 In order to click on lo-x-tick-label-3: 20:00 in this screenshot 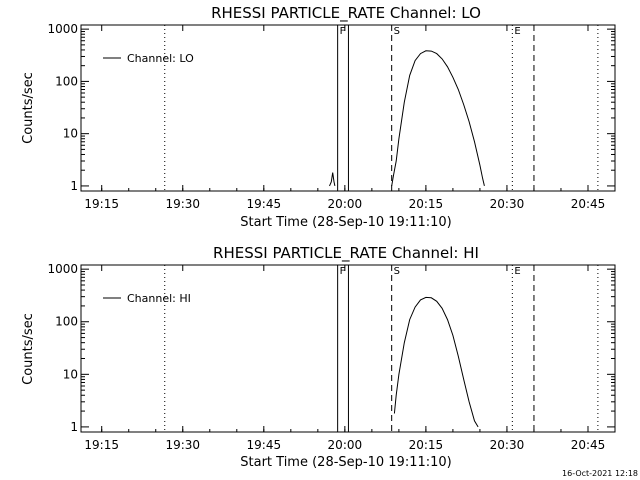, I will do `click(345, 204)`.